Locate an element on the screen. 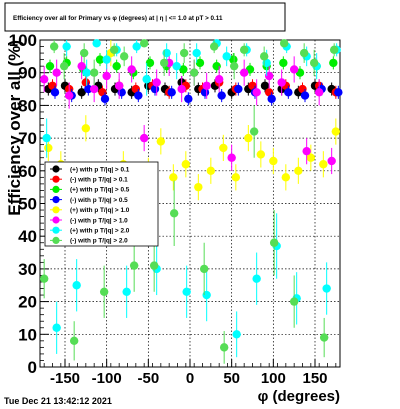  y-tick-label: 50 is located at coordinates (27, 204).